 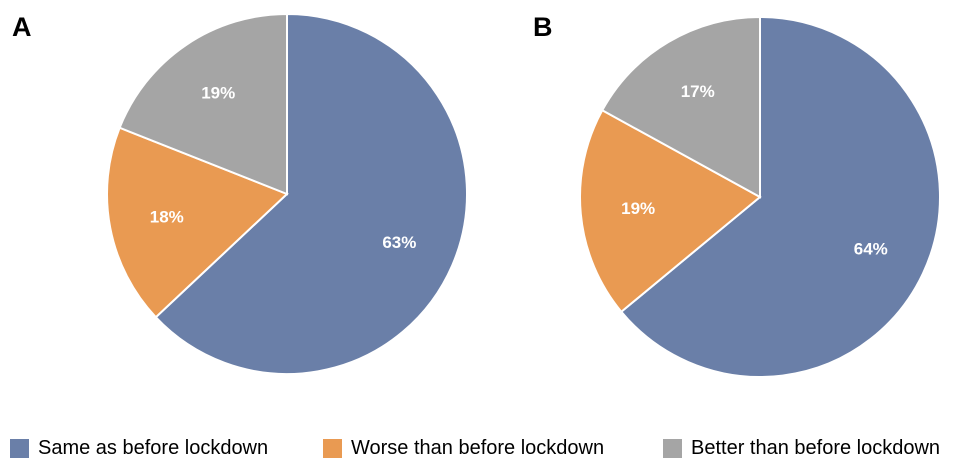 I want to click on pie-b-slice-better, so click(x=680, y=107).